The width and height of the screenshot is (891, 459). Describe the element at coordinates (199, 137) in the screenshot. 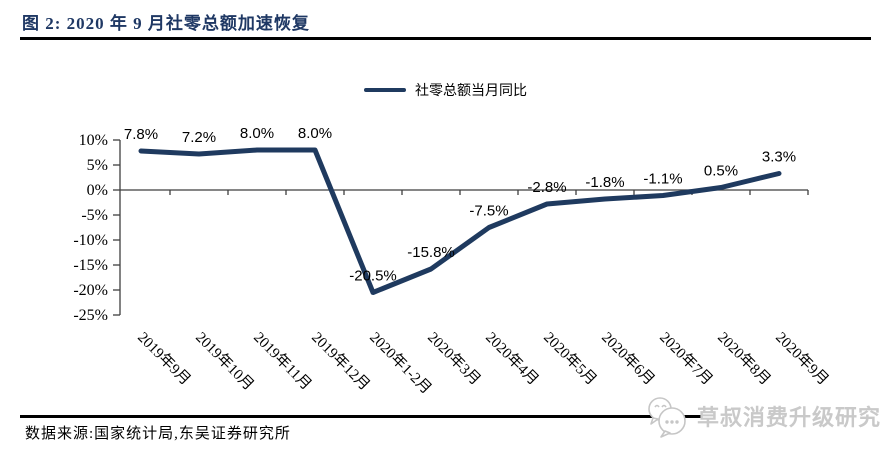

I see `data-label: 7.2%` at that location.